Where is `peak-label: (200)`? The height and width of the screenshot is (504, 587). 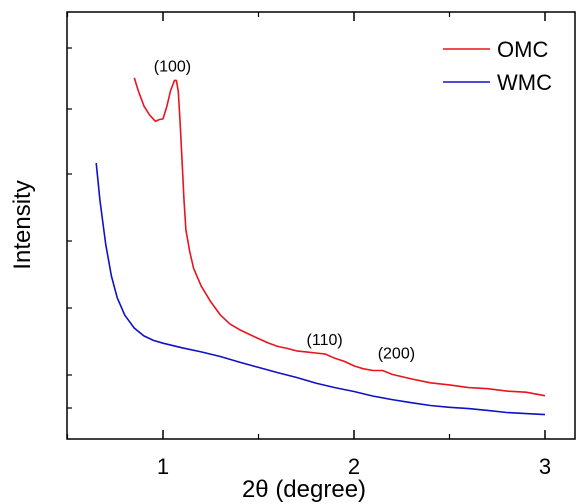 peak-label: (200) is located at coordinates (396, 354).